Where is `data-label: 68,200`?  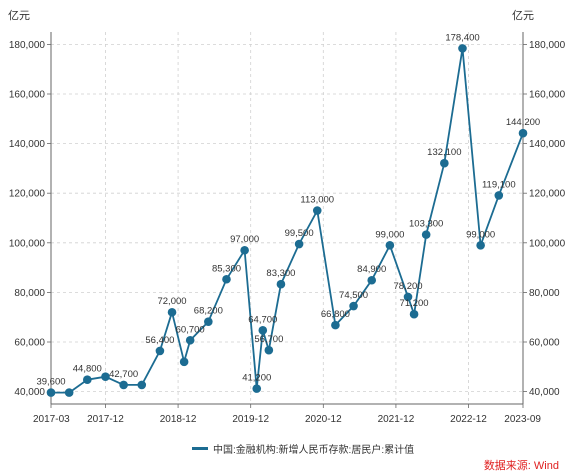 data-label: 68,200 is located at coordinates (208, 311).